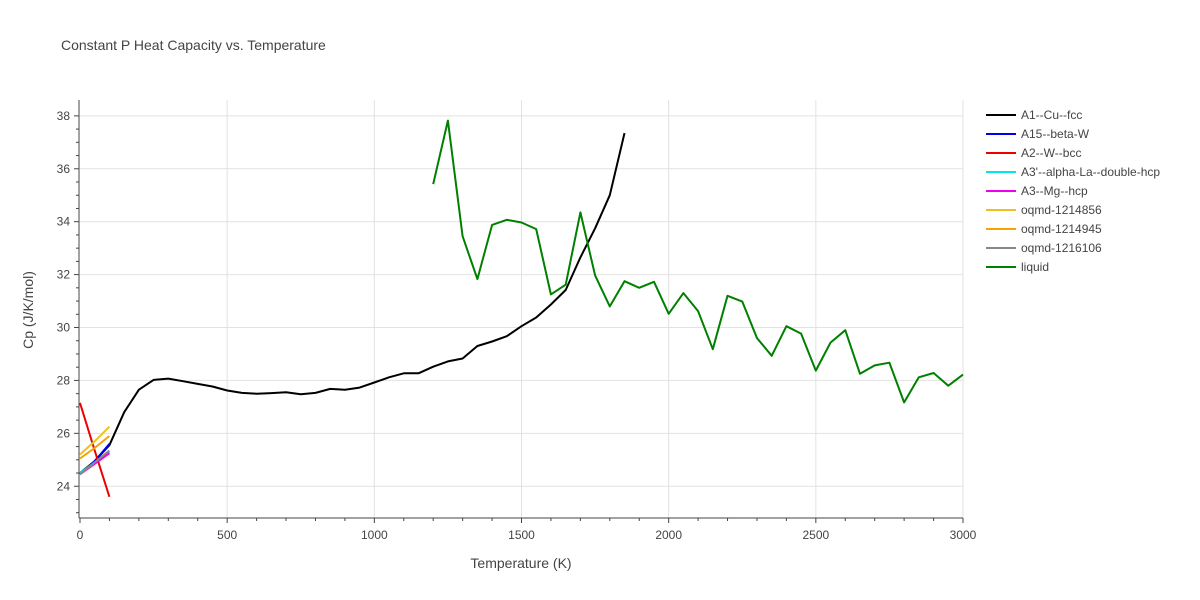 The image size is (1200, 600). I want to click on y-tick-label: 38, so click(64, 116).